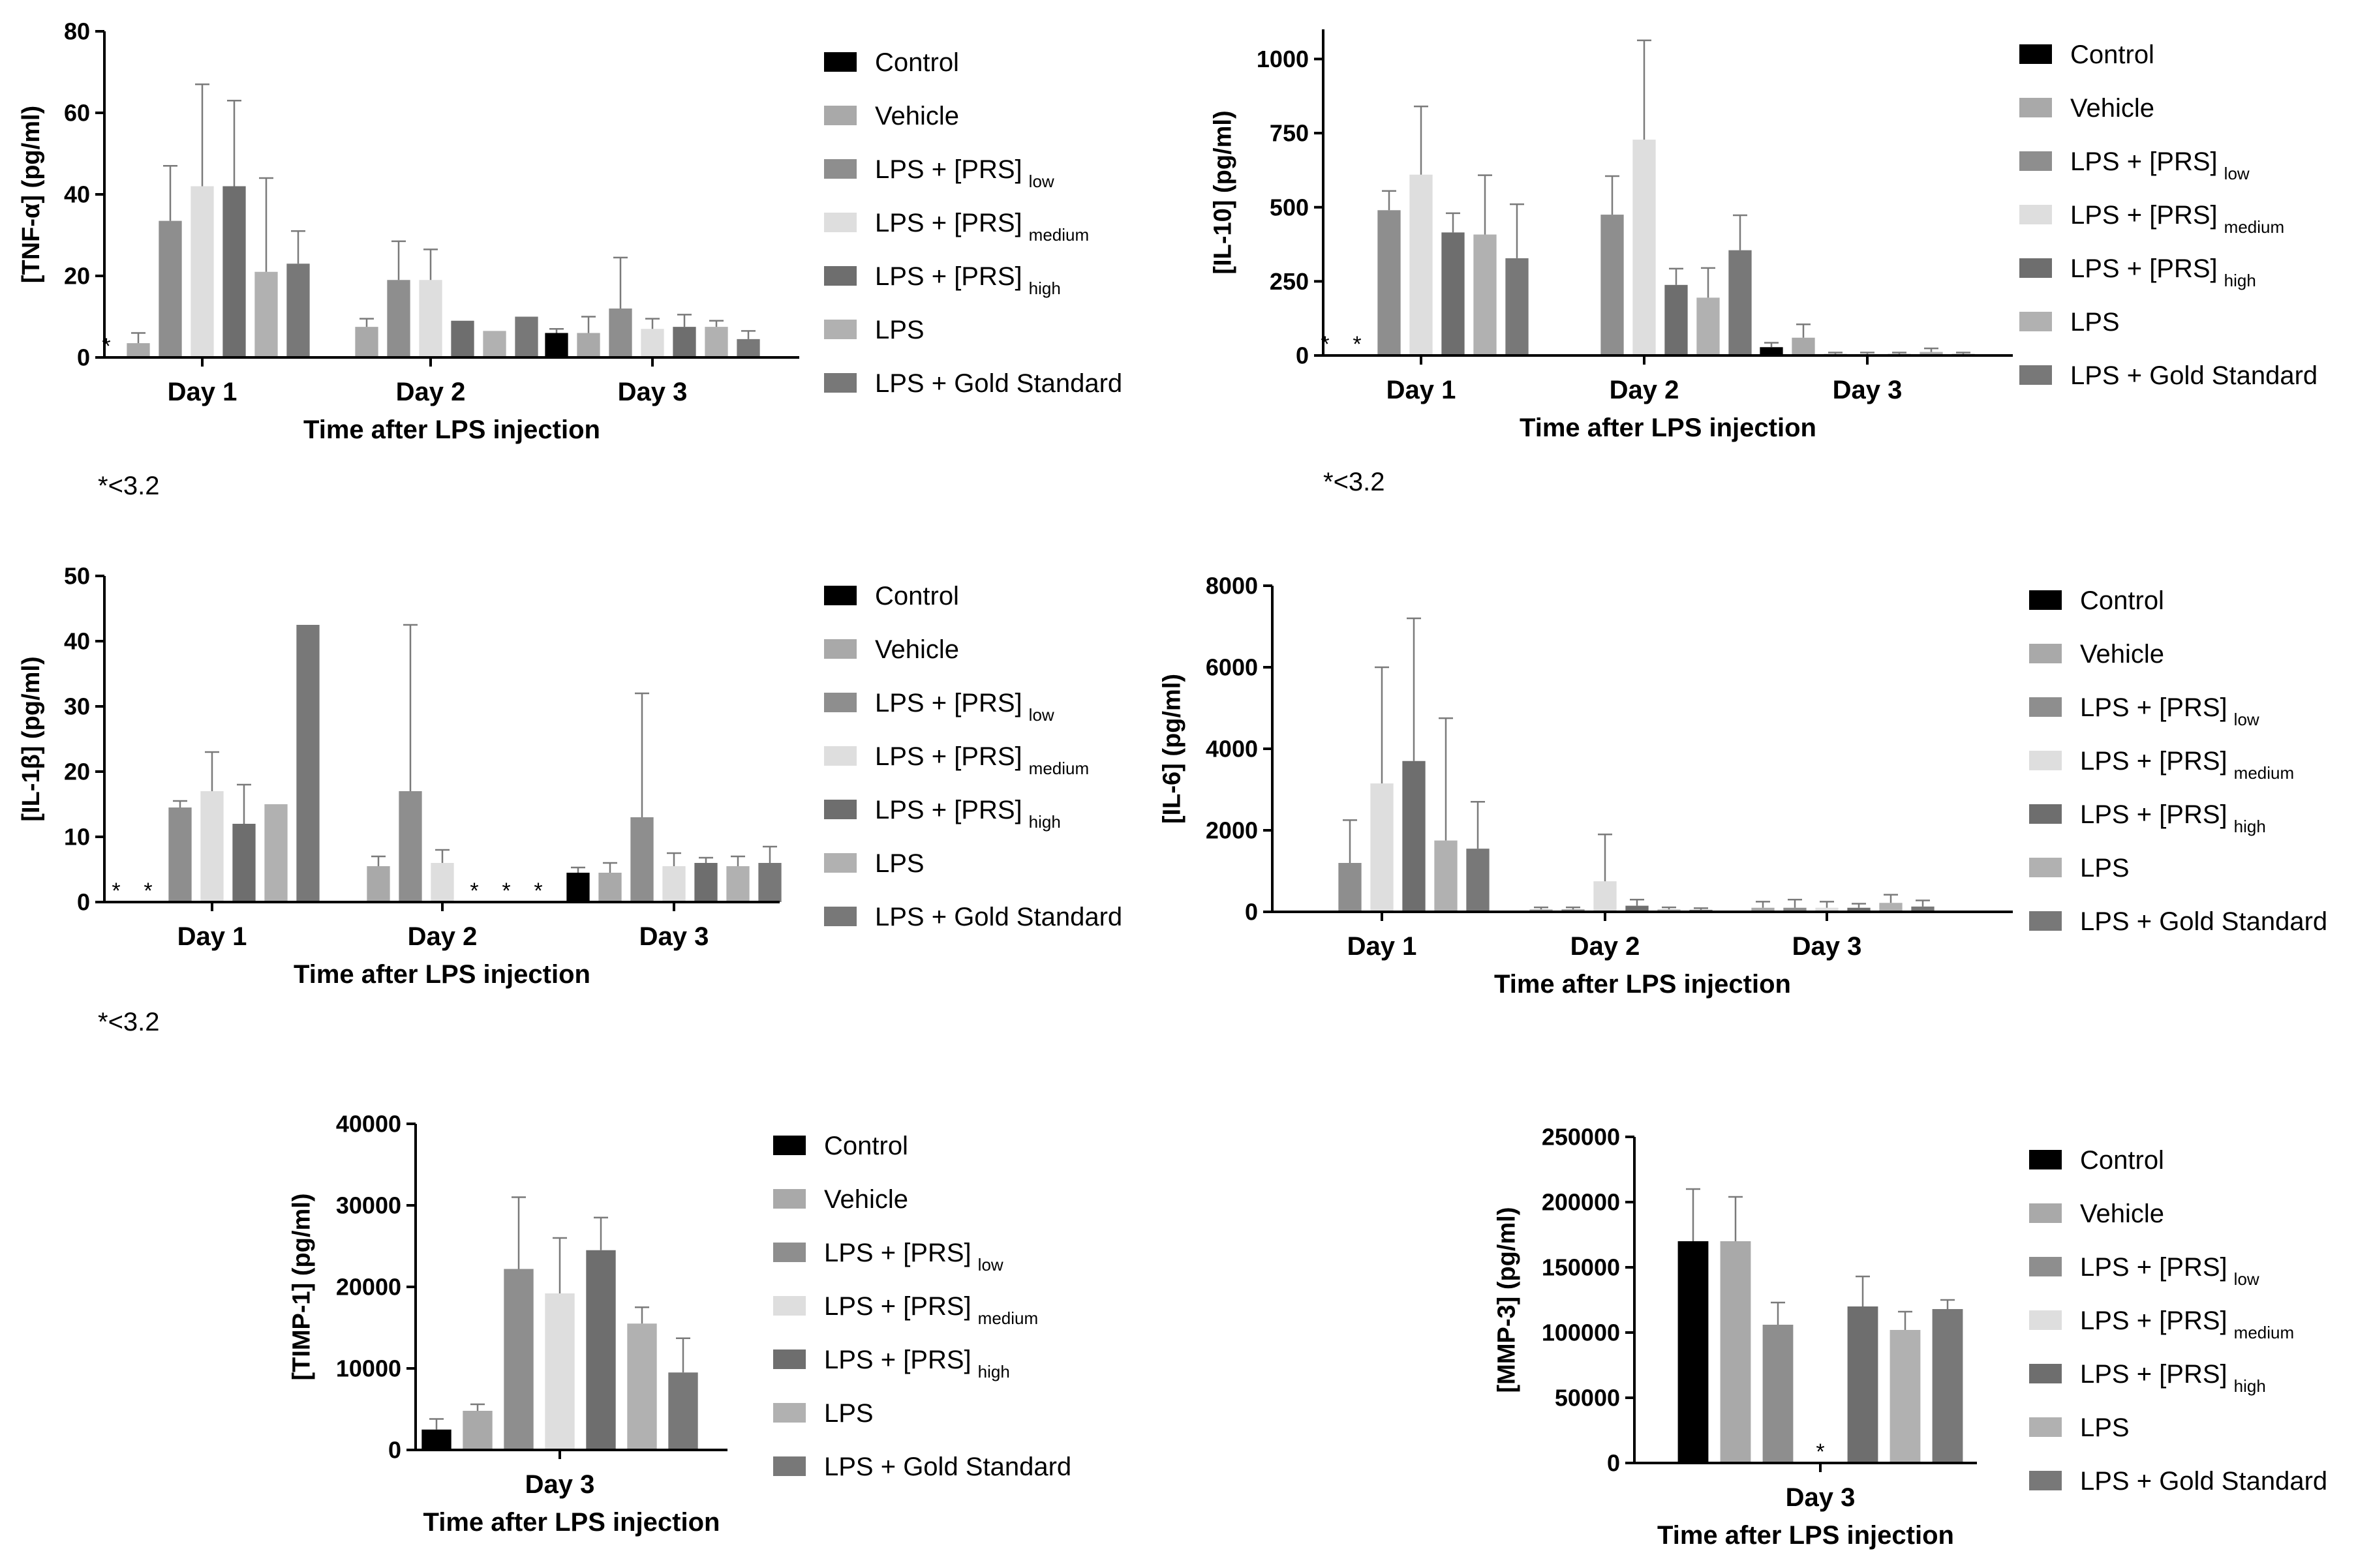  What do you see at coordinates (1605, 946) in the screenshot?
I see `il6-category-label-1: Day 2` at bounding box center [1605, 946].